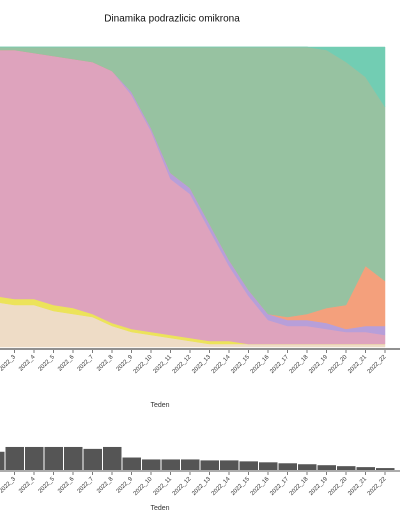  Describe the element at coordinates (197, 458) in the screenshot. I see `bar-plot` at that location.